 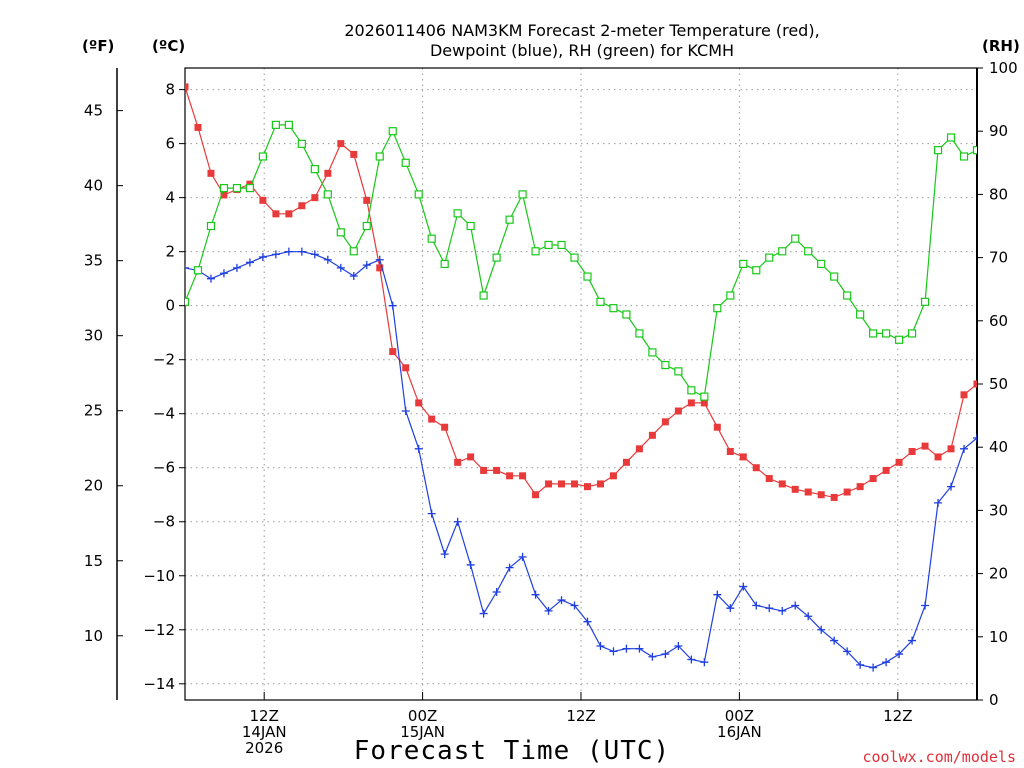 What do you see at coordinates (93, 336) in the screenshot?
I see `fahrenheit-tick-label: 30` at bounding box center [93, 336].